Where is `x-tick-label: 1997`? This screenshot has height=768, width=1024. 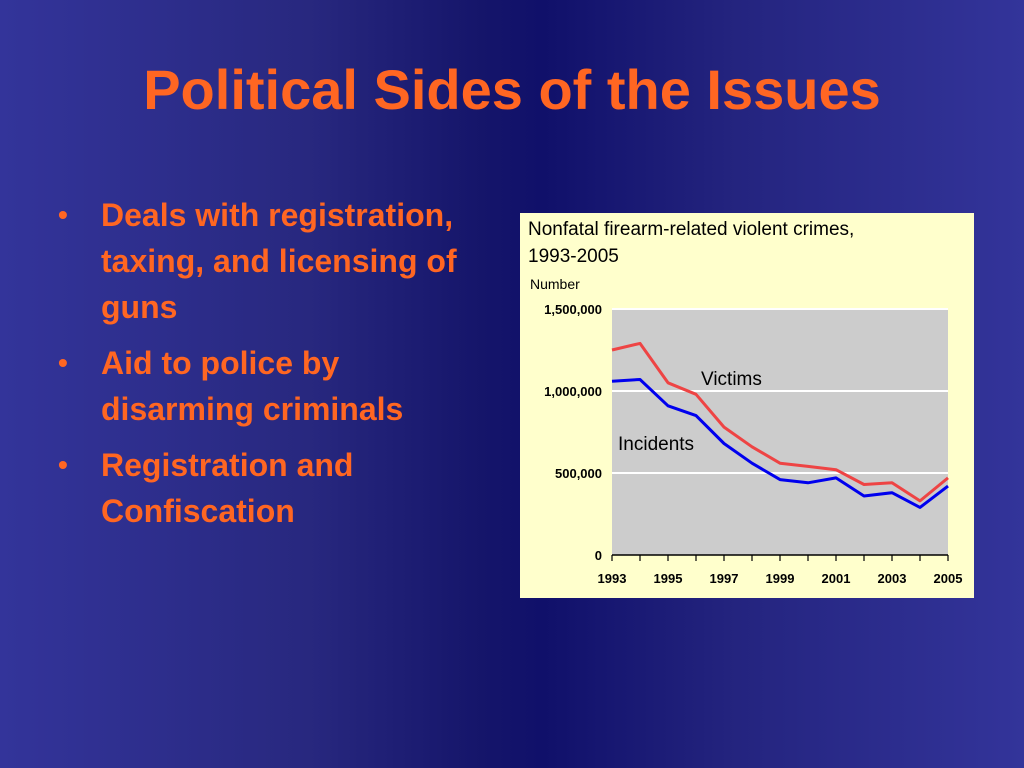
x-tick-label: 1997 is located at coordinates (724, 578).